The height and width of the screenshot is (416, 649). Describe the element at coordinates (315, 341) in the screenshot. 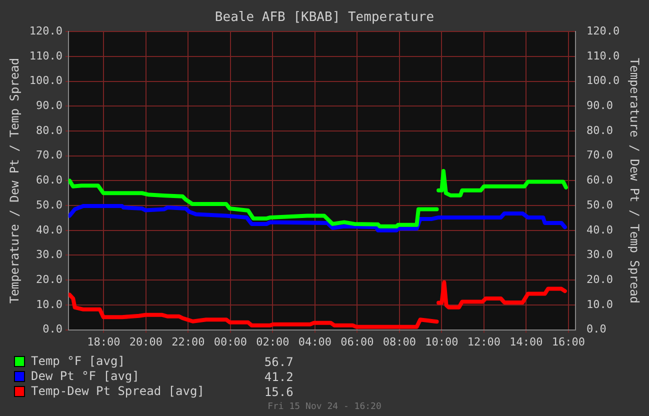

I see `x-tick-label: 04:00` at that location.